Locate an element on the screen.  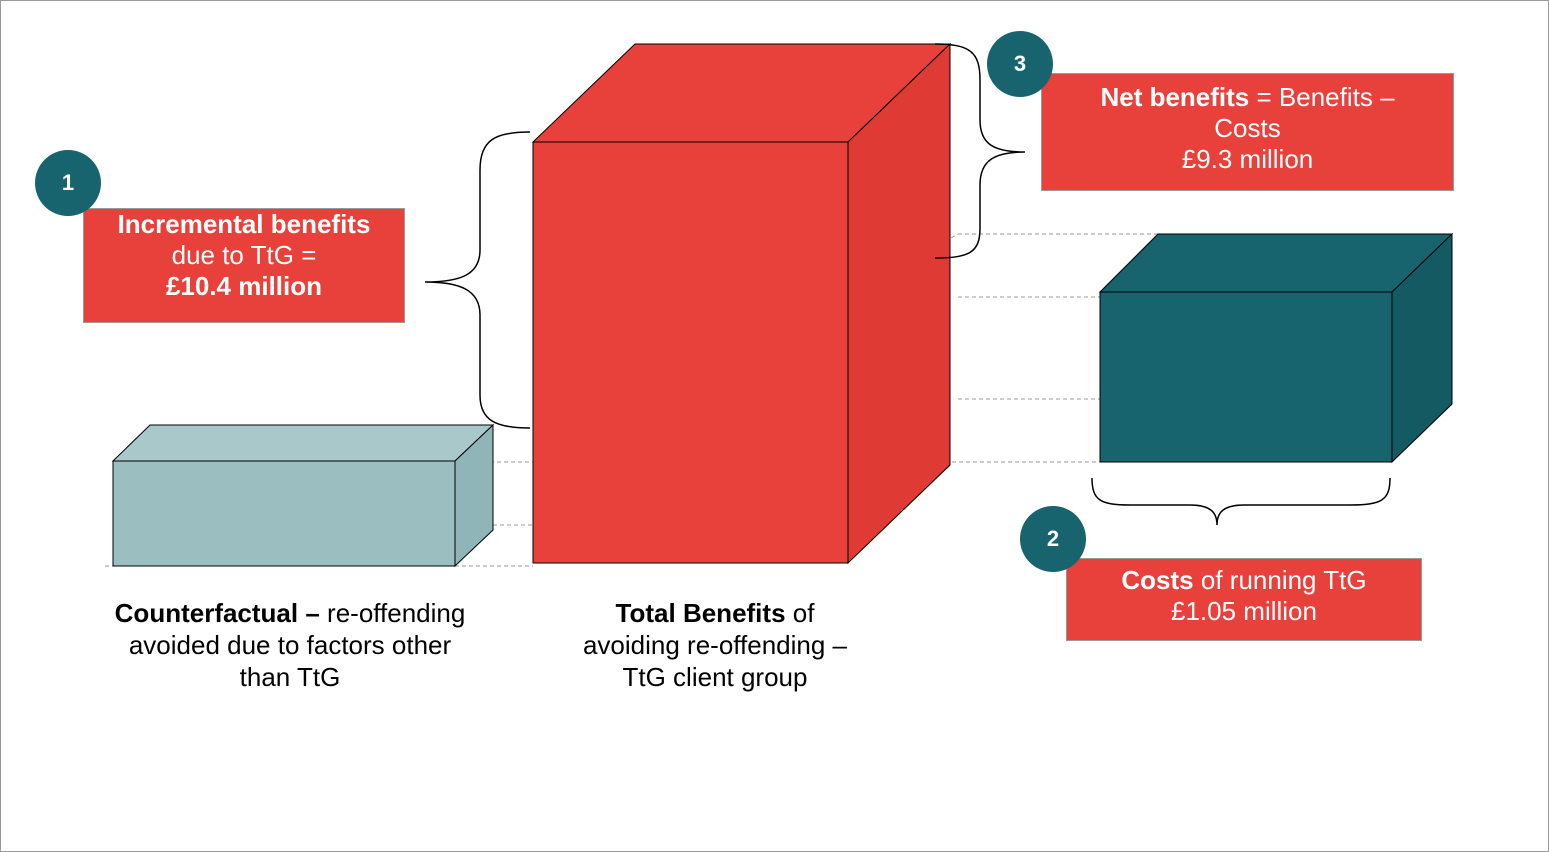
callout-text: = Benefits – Costs is located at coordinates (1304, 112).